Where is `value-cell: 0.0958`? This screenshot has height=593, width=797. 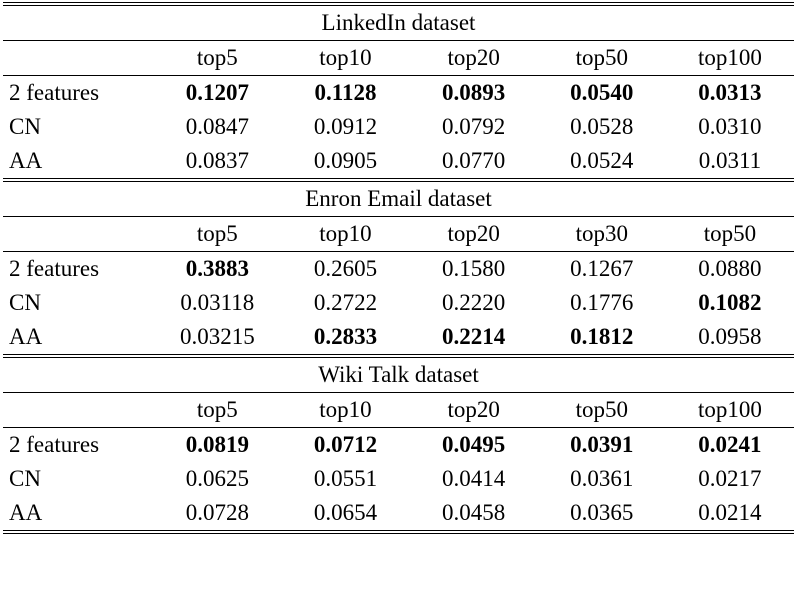 value-cell: 0.0958 is located at coordinates (730, 336).